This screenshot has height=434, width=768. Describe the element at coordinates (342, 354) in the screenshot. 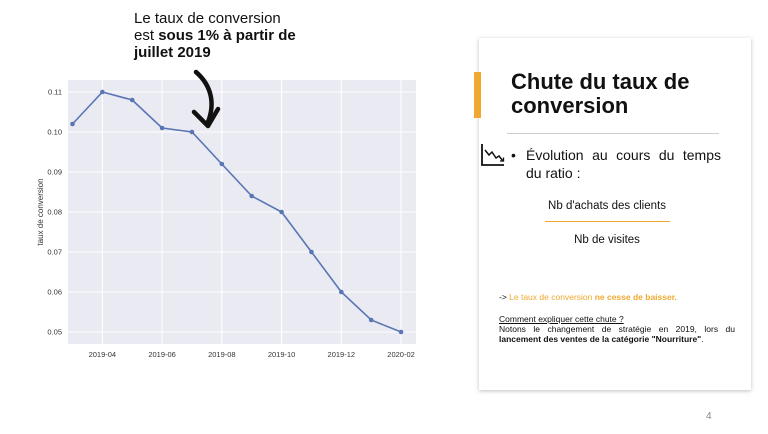

I see `x-tick-label: 2019-12` at that location.